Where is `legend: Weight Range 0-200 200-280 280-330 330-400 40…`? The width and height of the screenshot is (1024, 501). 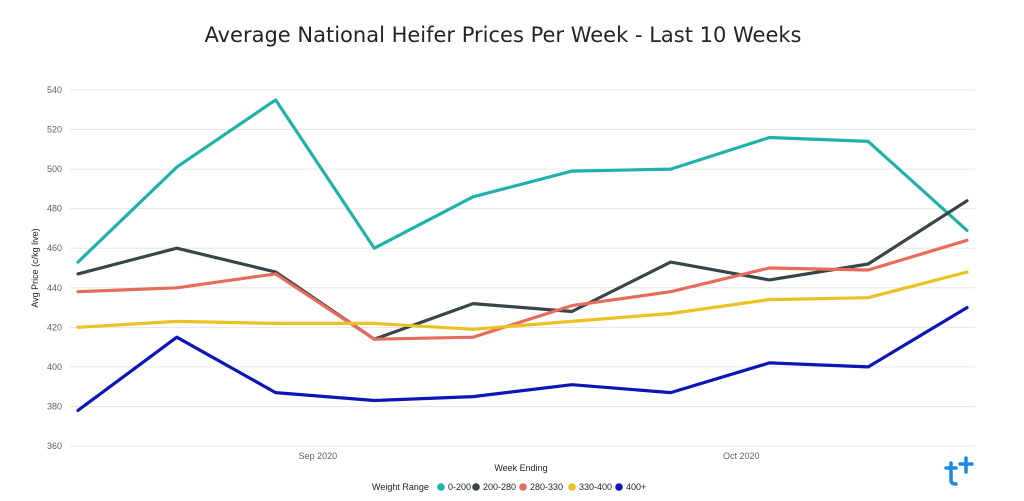 legend: Weight Range 0-200 200-280 280-330 330-400 40… is located at coordinates (509, 487).